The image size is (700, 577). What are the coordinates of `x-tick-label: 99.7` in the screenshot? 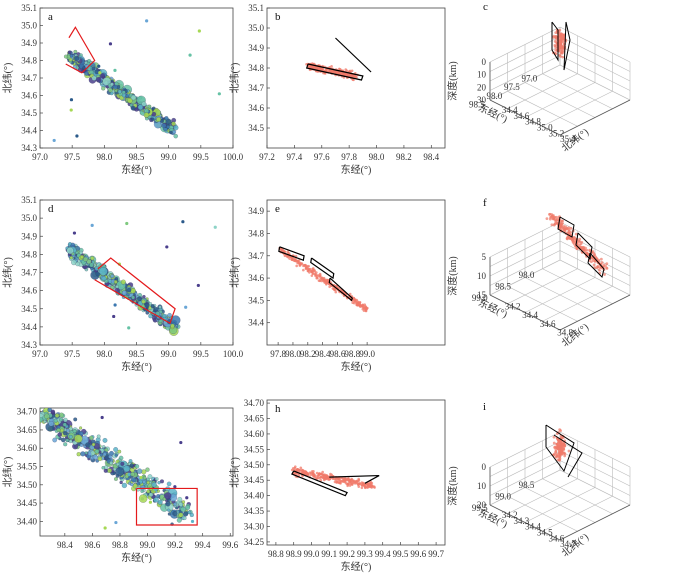 It's located at (436, 554).